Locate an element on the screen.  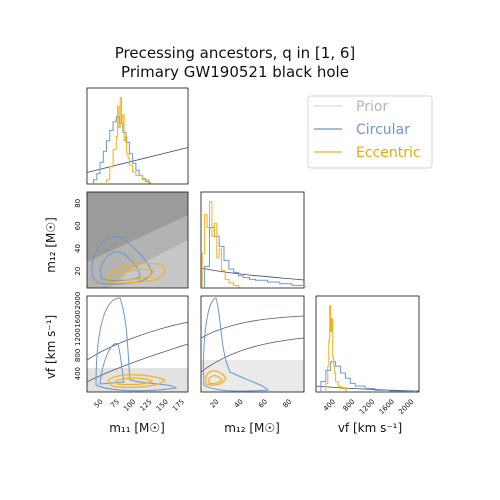
eccentric-contour-vf-m12 is located at coordinates (216, 378).